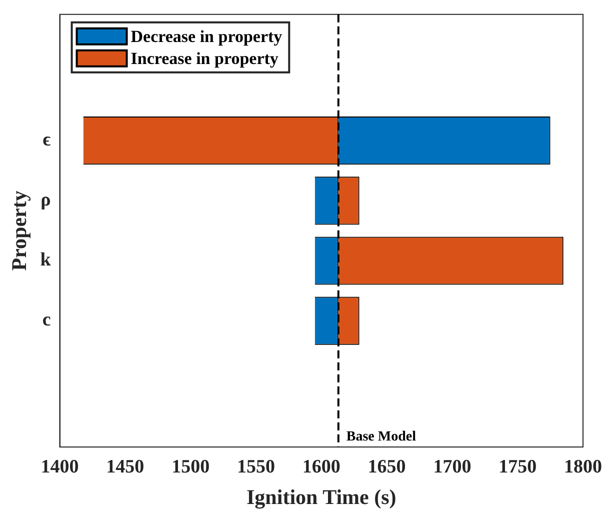  I want to click on ref-line-label: Base Model, so click(381, 437).